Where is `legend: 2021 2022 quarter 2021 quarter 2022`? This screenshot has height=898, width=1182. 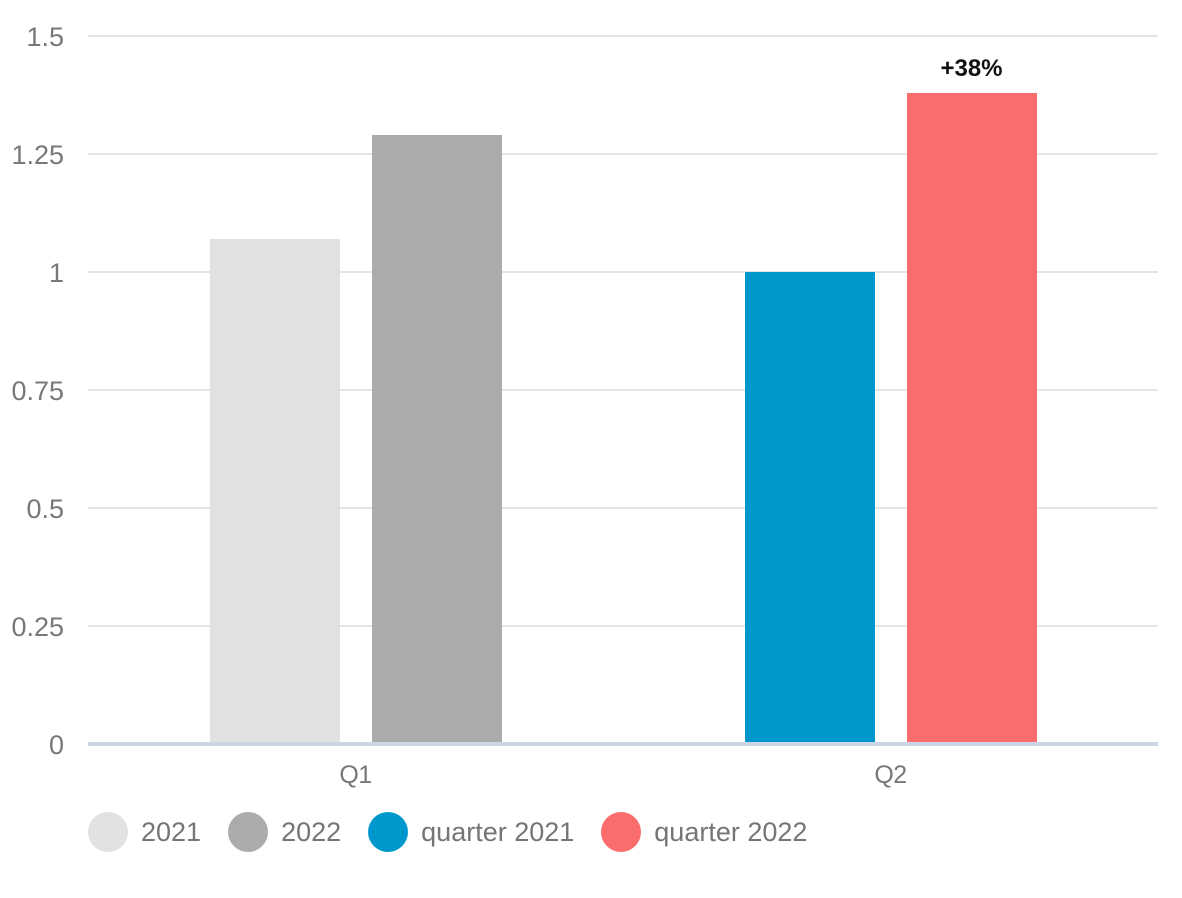
legend: 2021 2022 quarter 2021 quarter 2022 is located at coordinates (447, 832).